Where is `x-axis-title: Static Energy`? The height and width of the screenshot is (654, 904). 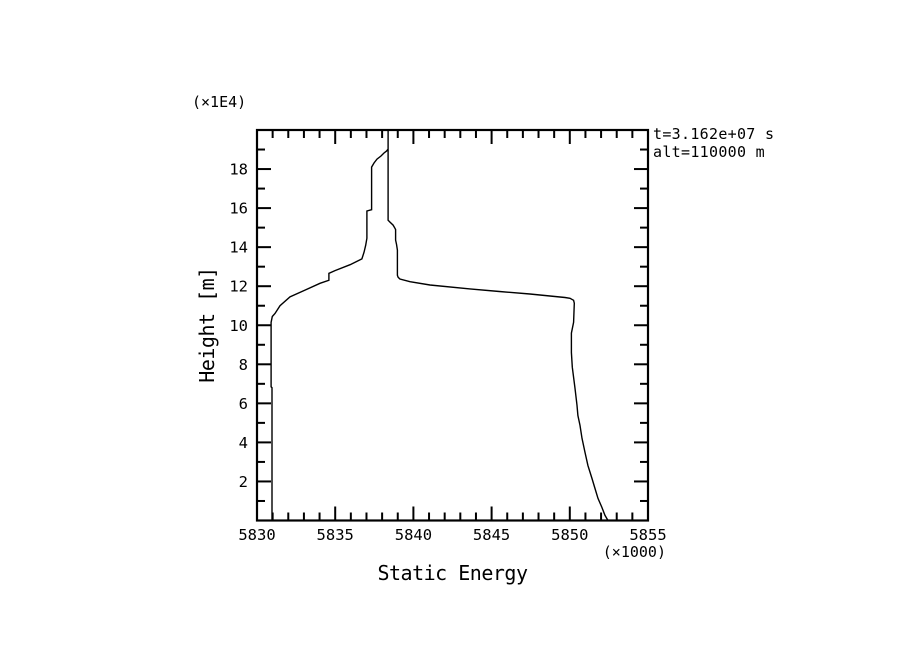
x-axis-title: Static Energy is located at coordinates (452, 573).